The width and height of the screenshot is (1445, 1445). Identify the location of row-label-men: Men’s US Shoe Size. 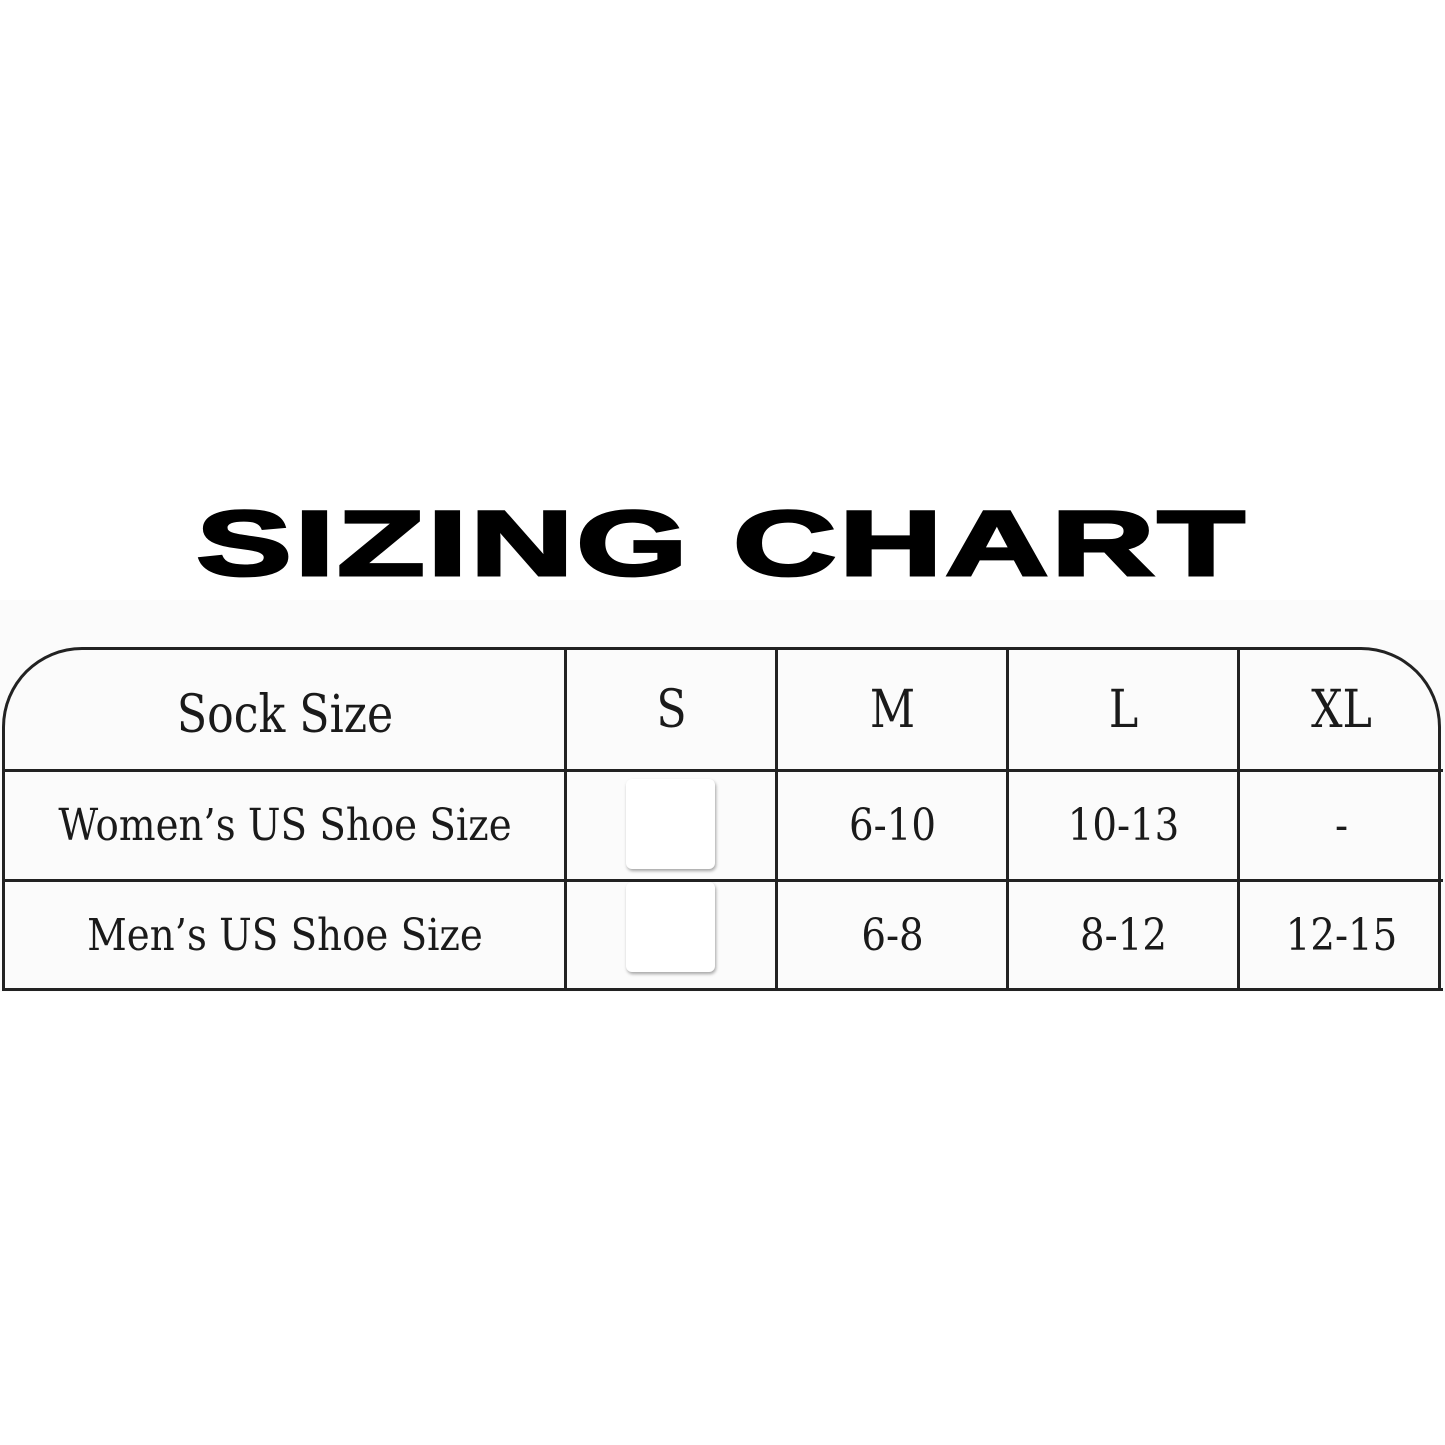
(285, 935).